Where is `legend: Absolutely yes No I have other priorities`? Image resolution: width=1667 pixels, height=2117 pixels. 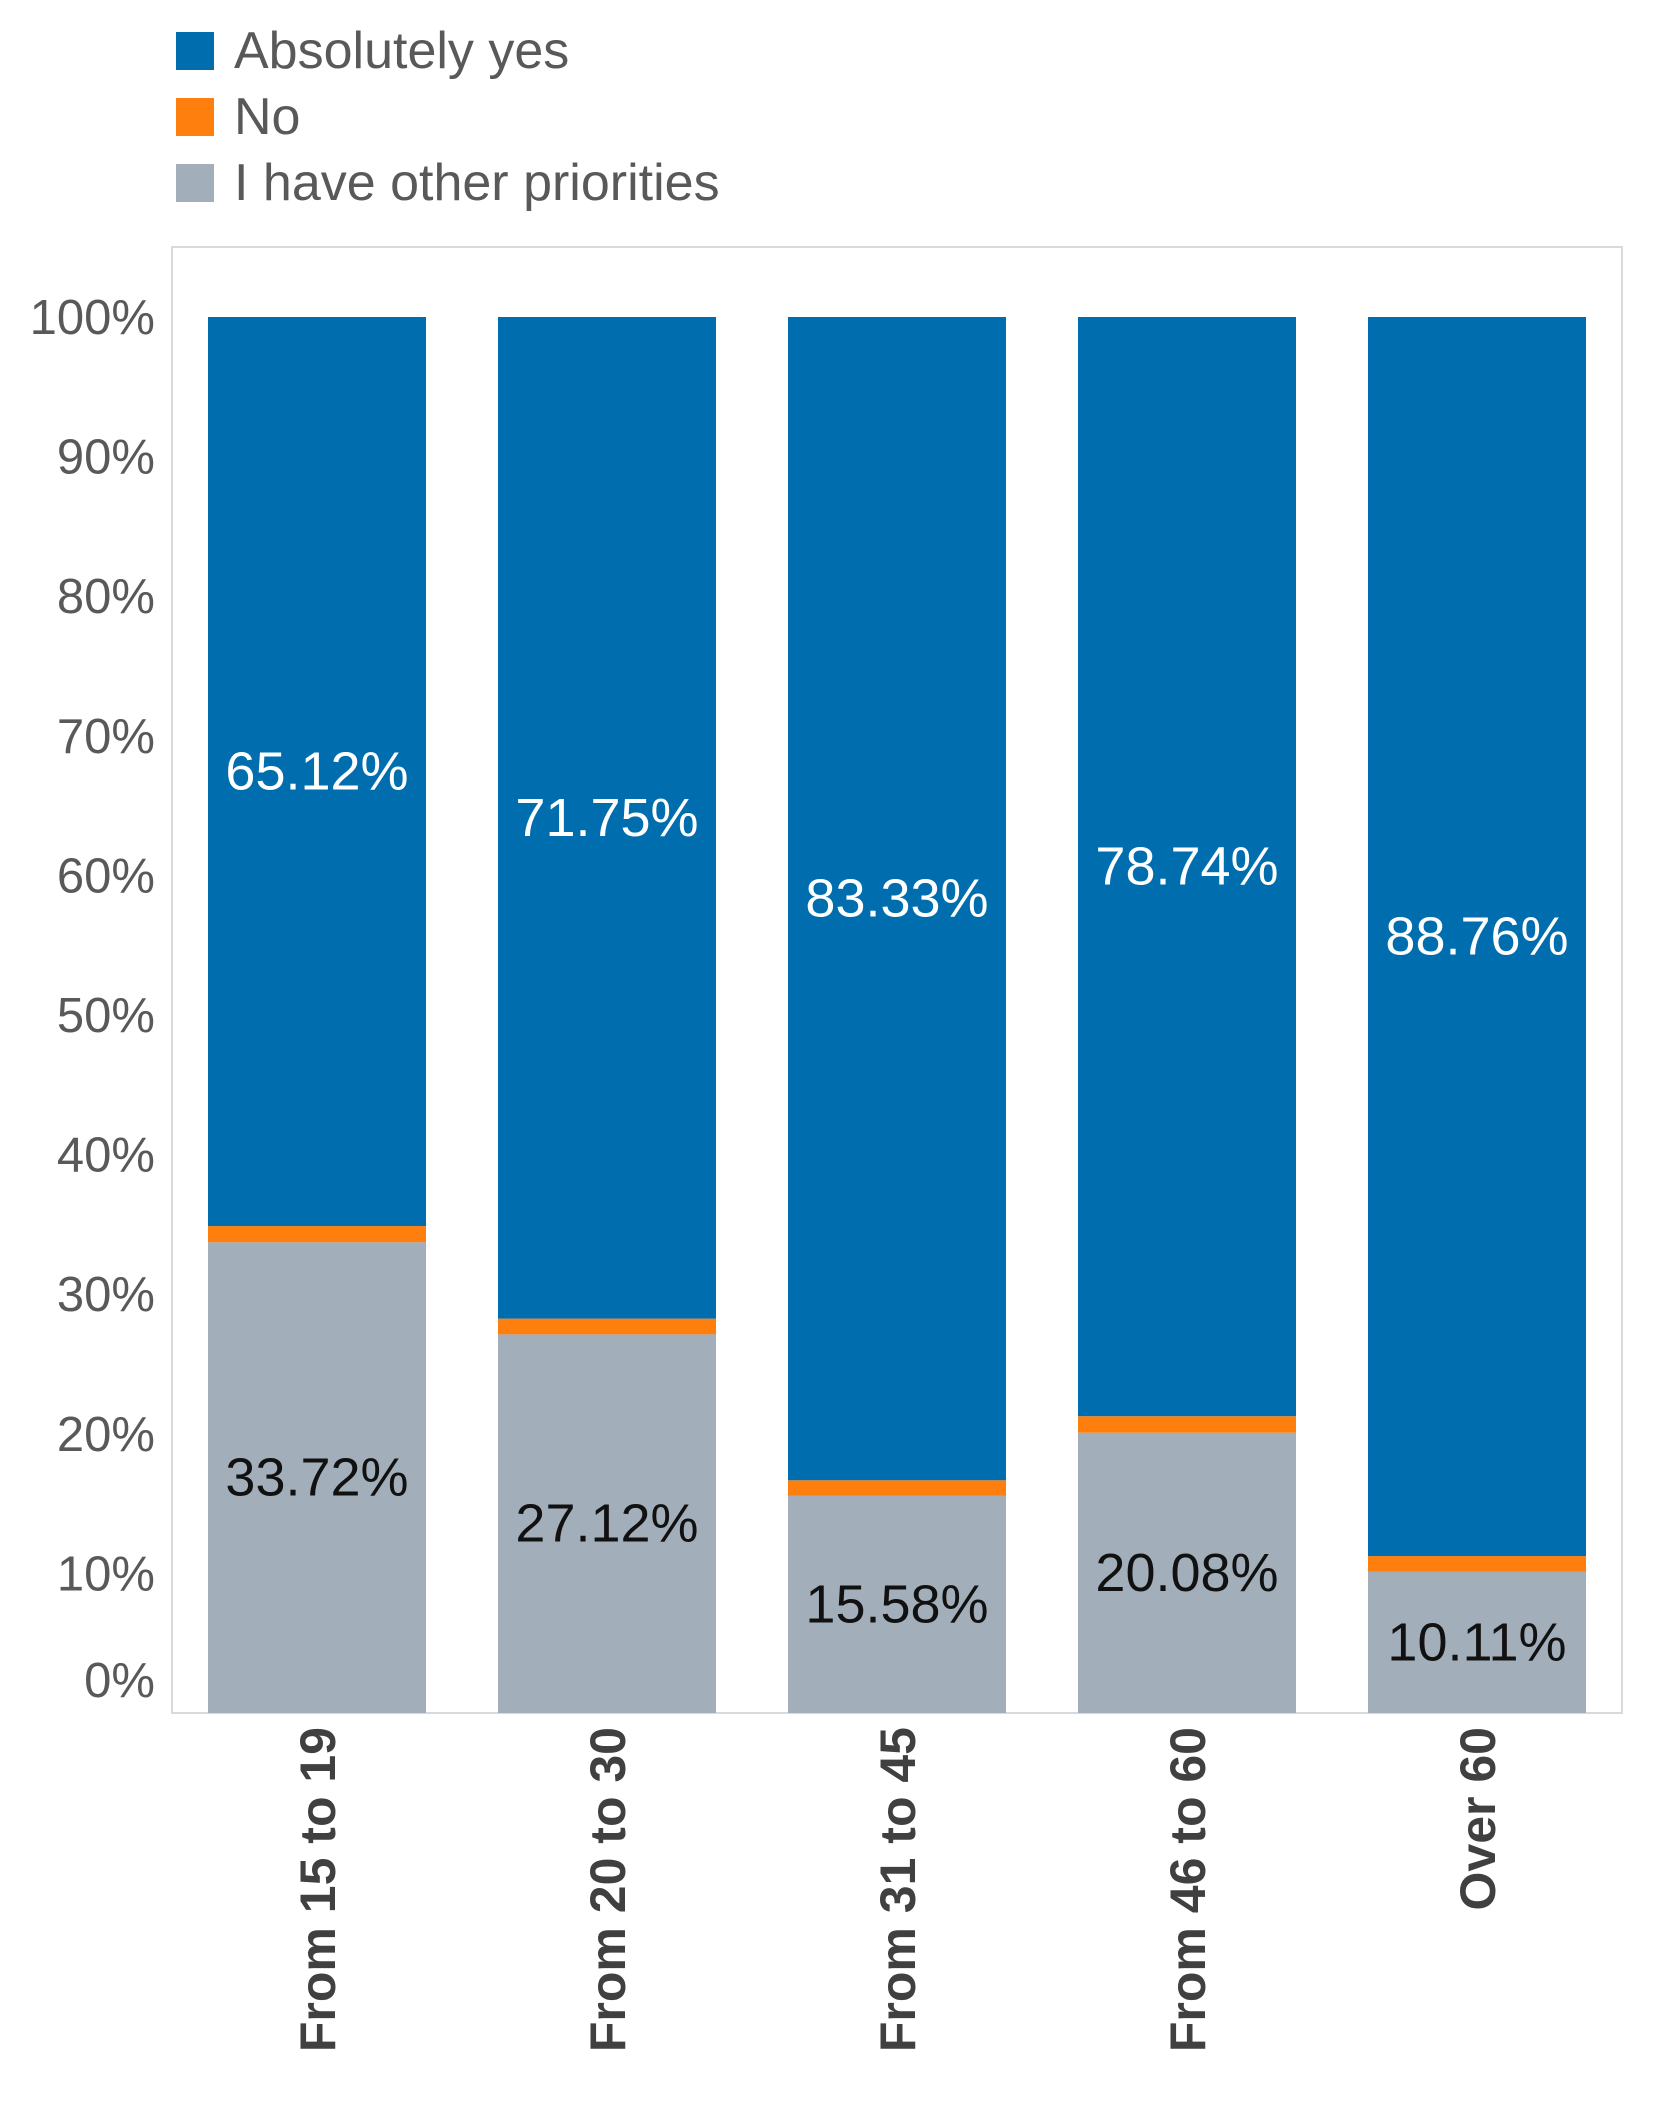 legend: Absolutely yes No I have other priorities is located at coordinates (448, 117).